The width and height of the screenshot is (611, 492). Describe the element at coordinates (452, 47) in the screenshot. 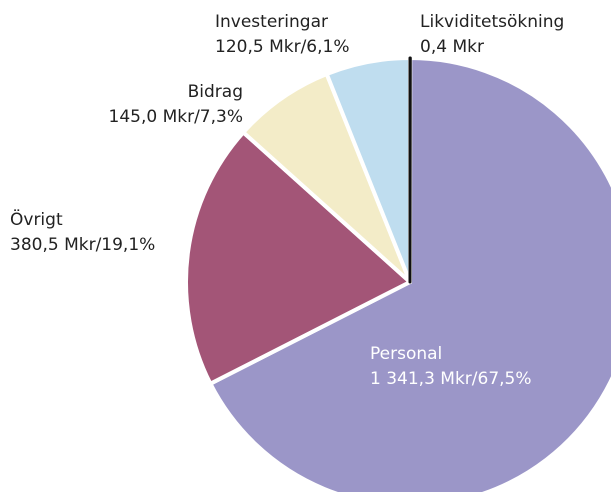

I see `slice-value-label: 0,4 Mkr` at that location.